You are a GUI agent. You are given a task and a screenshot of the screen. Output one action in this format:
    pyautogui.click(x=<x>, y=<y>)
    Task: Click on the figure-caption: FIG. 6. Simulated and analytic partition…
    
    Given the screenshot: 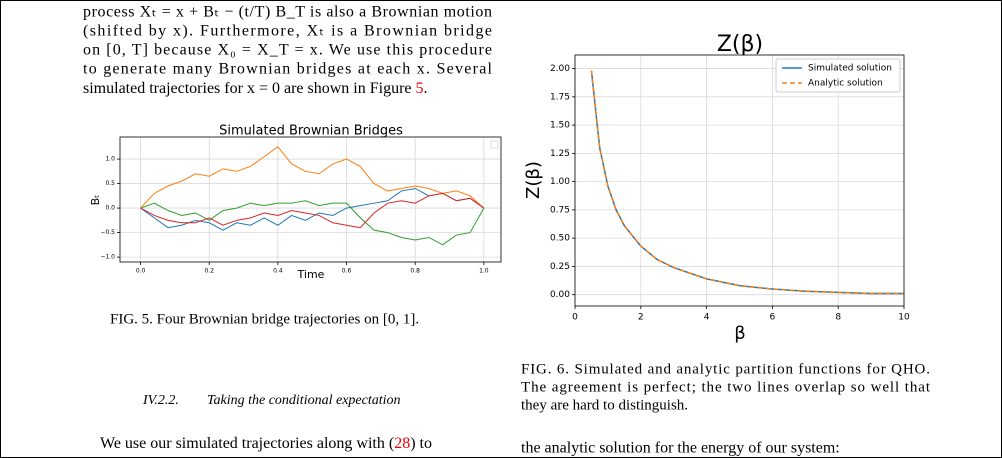 What is the action you would take?
    pyautogui.click(x=726, y=387)
    